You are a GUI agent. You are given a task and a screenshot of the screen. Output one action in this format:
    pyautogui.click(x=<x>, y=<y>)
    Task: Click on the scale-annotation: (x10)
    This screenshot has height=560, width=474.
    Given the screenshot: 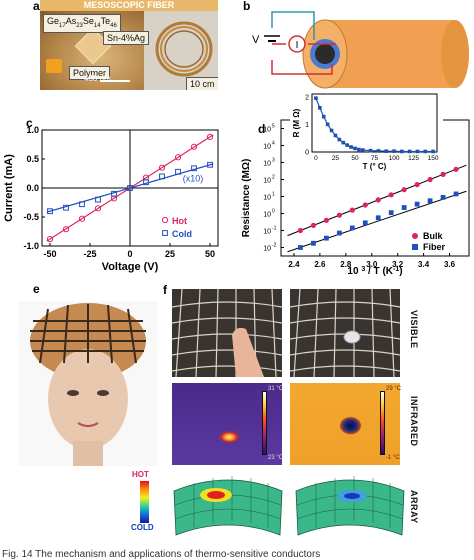 What is the action you would take?
    pyautogui.click(x=193, y=179)
    